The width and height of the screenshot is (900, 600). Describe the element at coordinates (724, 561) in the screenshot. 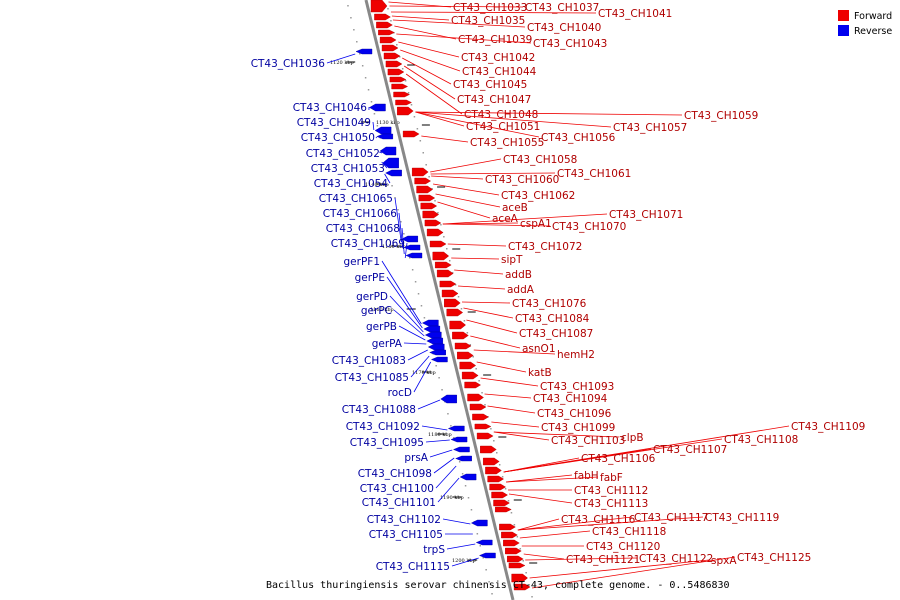

I see `forward-gene-label: spxA` at that location.